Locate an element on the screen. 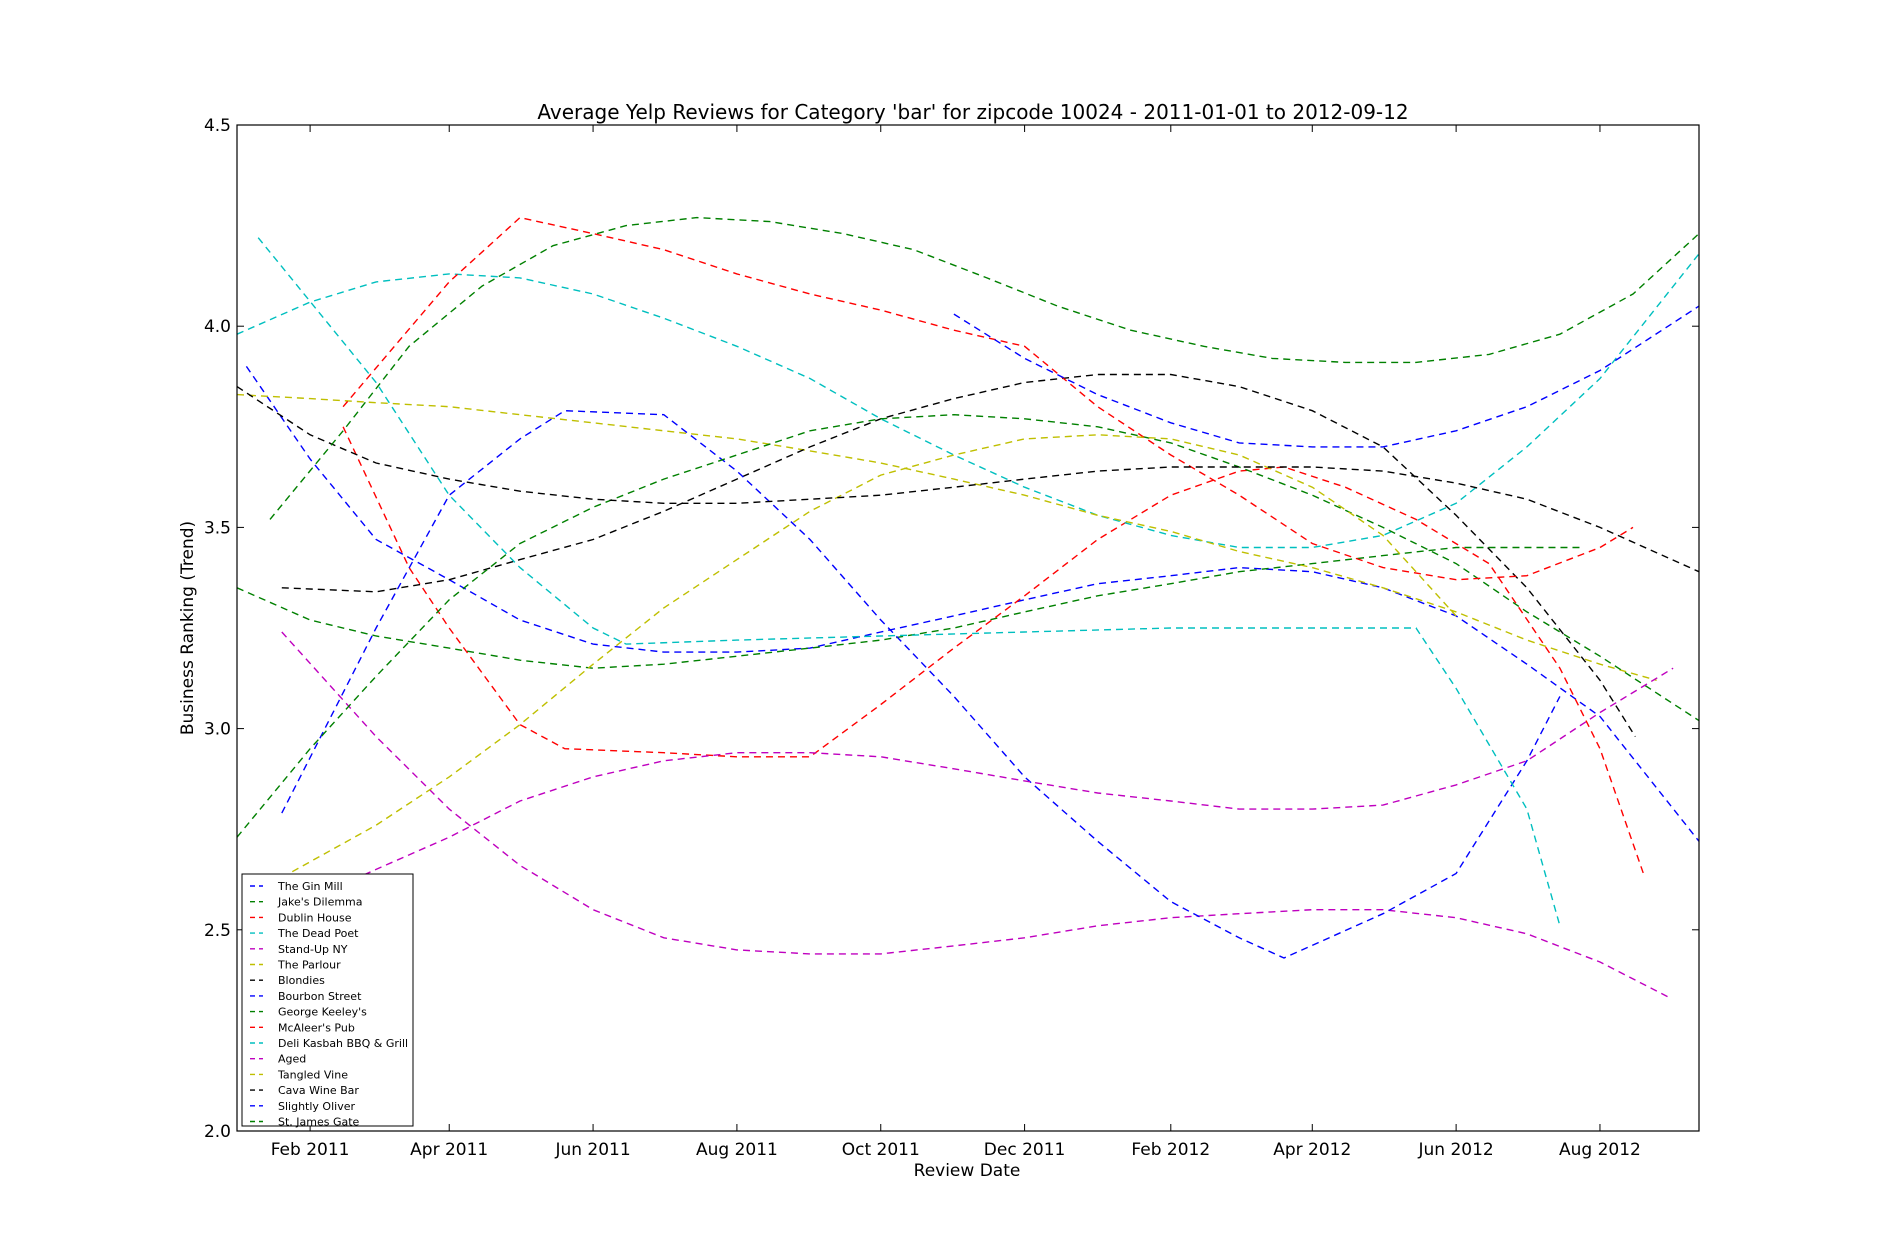 The height and width of the screenshot is (1252, 1878). legend-label-9: McAleer's Pub is located at coordinates (316, 1027).